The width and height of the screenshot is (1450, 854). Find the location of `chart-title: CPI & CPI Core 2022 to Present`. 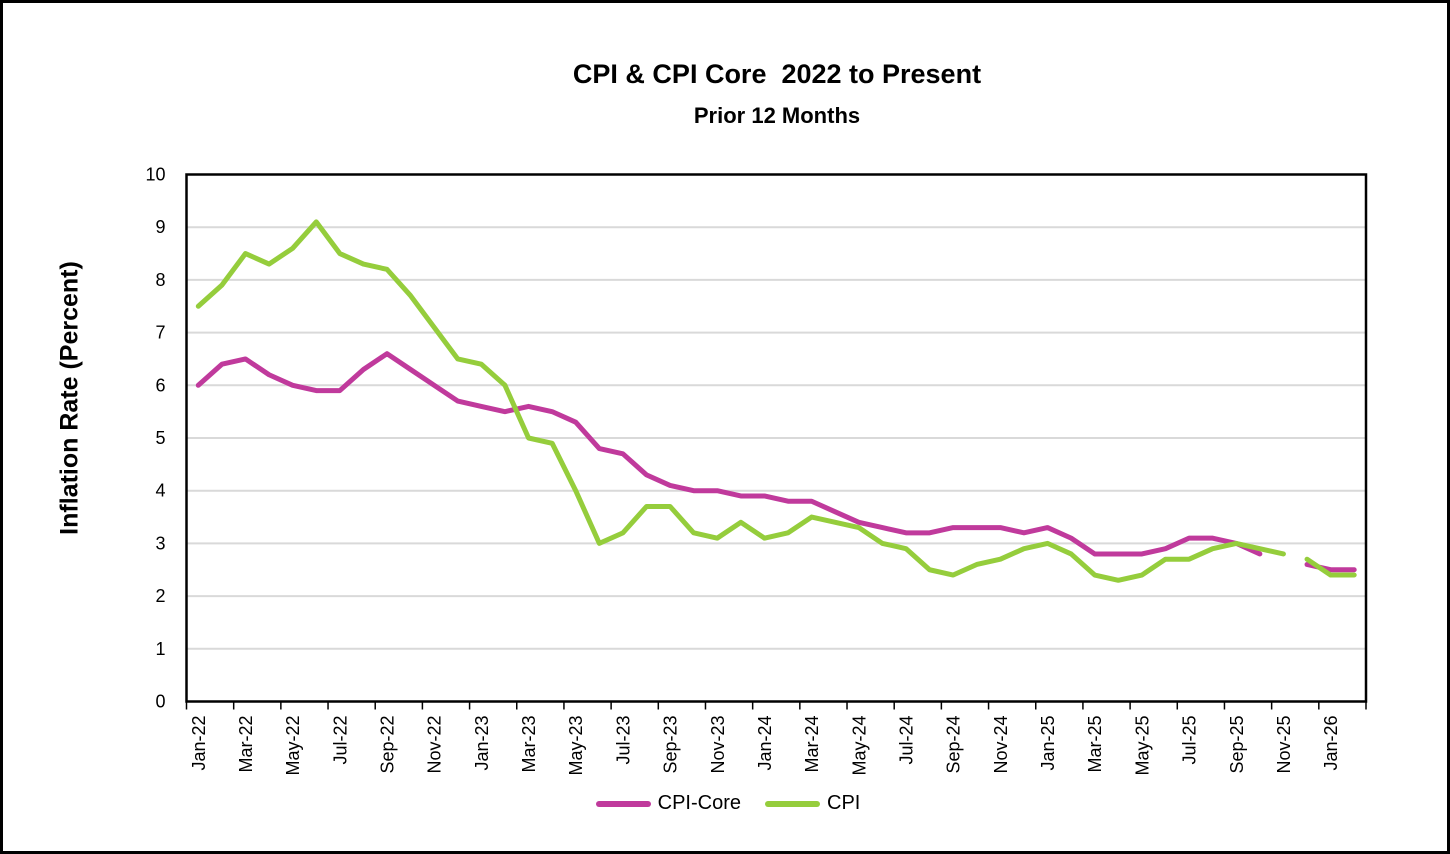

chart-title: CPI & CPI Core 2022 to Present is located at coordinates (777, 74).